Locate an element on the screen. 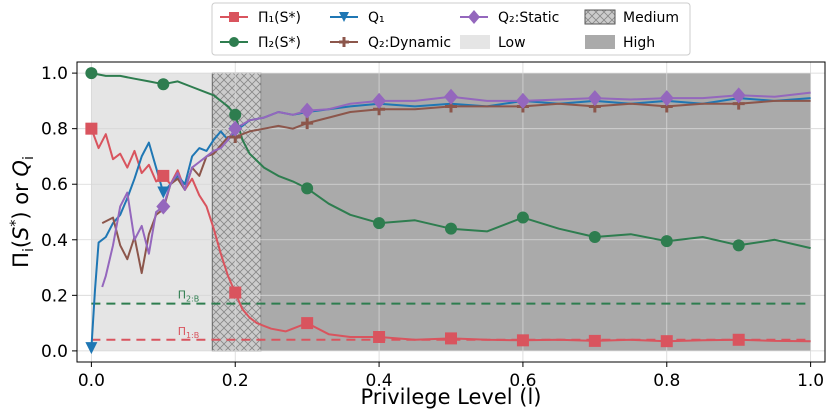 Image resolution: width=830 pixels, height=410 pixels. x-tick-label: 0.6 is located at coordinates (522, 381).